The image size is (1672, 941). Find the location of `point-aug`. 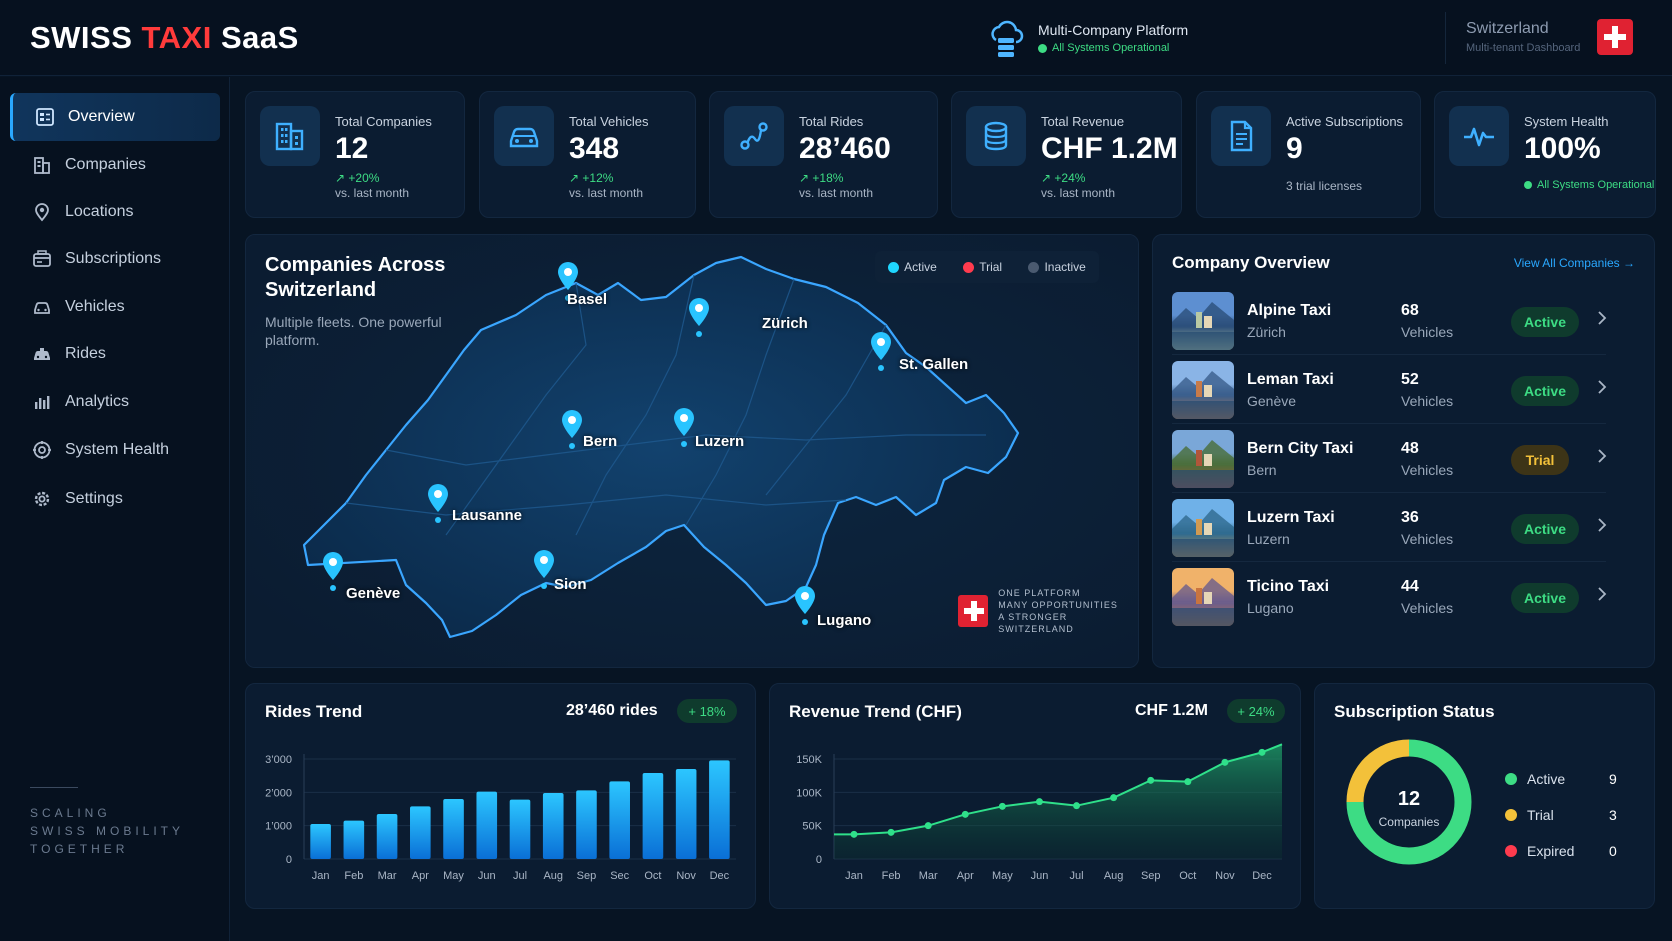

point-aug is located at coordinates (1114, 798).